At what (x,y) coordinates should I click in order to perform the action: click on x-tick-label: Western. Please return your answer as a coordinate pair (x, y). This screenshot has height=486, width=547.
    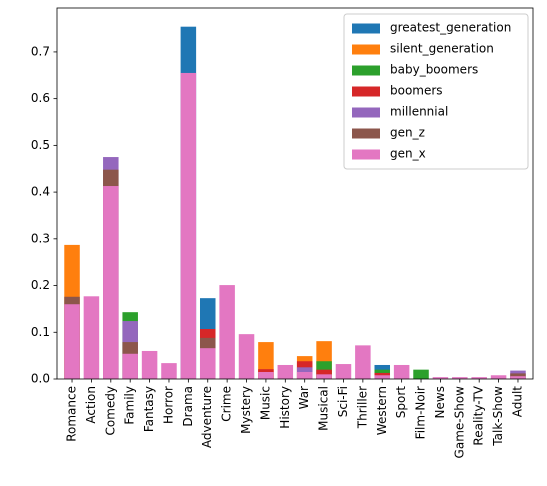
    Looking at the image, I should click on (382, 410).